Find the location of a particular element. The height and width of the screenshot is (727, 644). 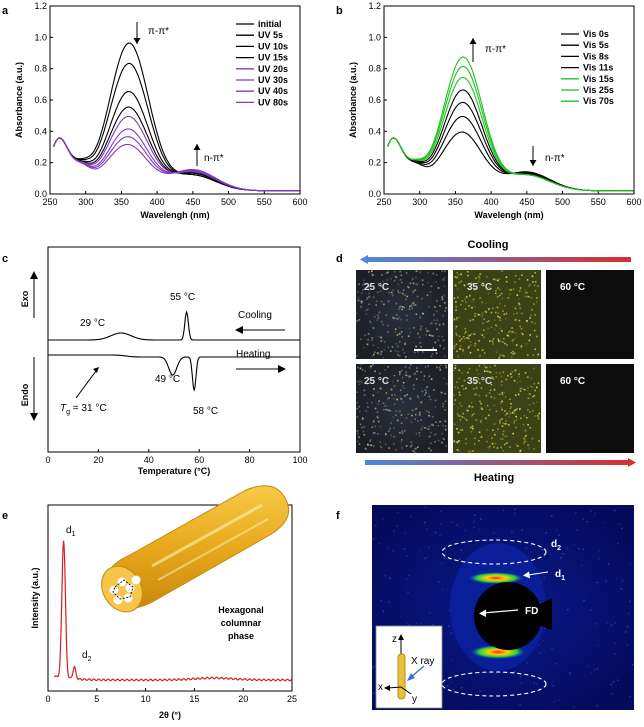

panel-b-xtick-label: 600 is located at coordinates (633, 202).